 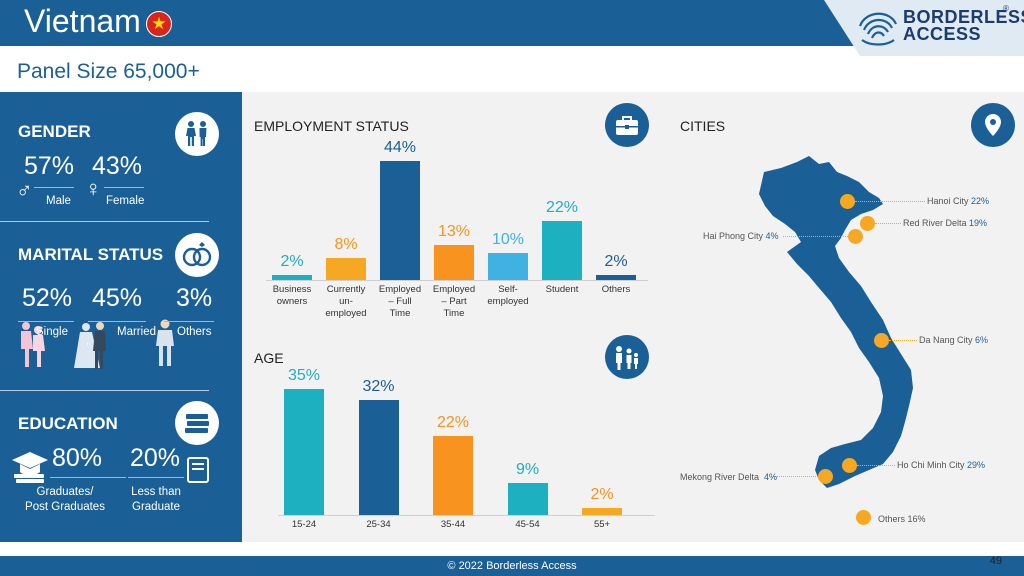 I want to click on panel-size-title: Panel Size 65,000+, so click(x=108, y=71).